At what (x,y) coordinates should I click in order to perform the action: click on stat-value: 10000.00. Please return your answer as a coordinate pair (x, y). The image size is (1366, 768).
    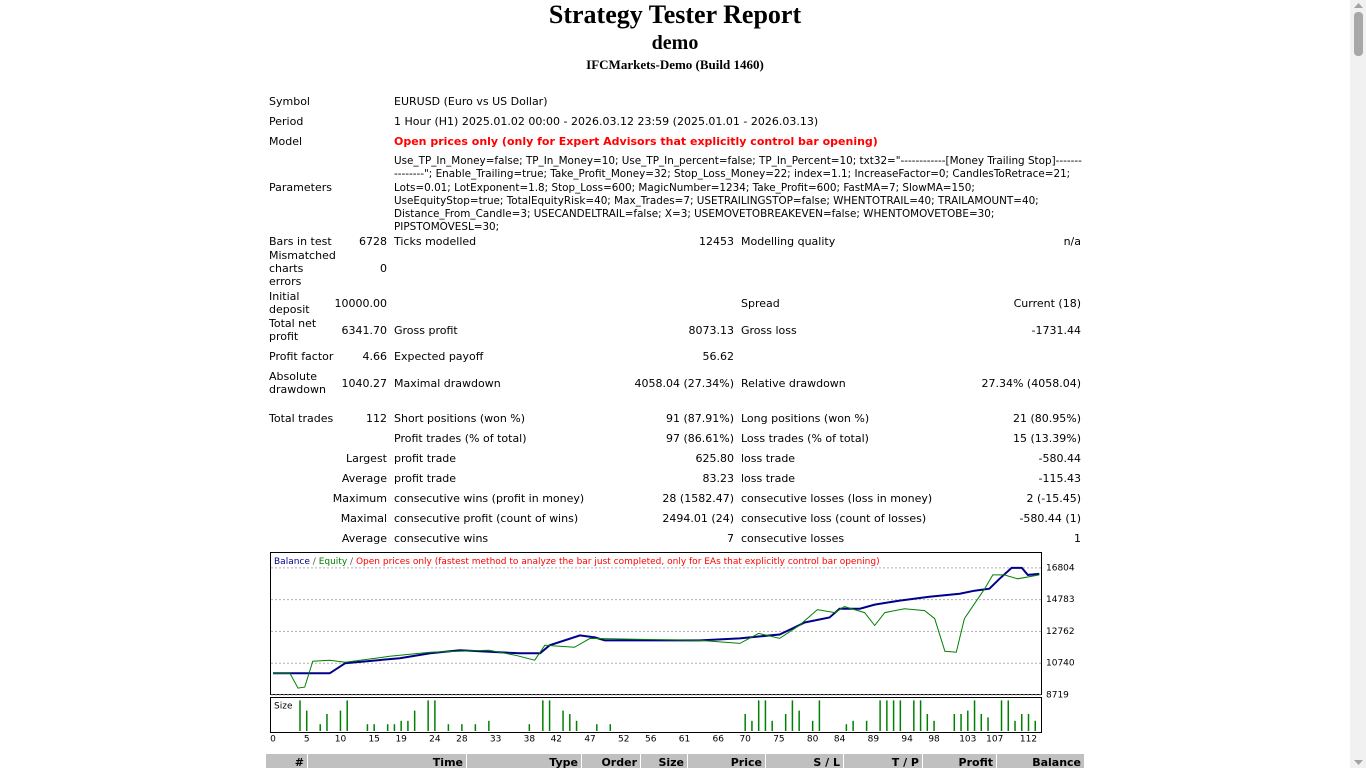
    Looking at the image, I should click on (361, 303).